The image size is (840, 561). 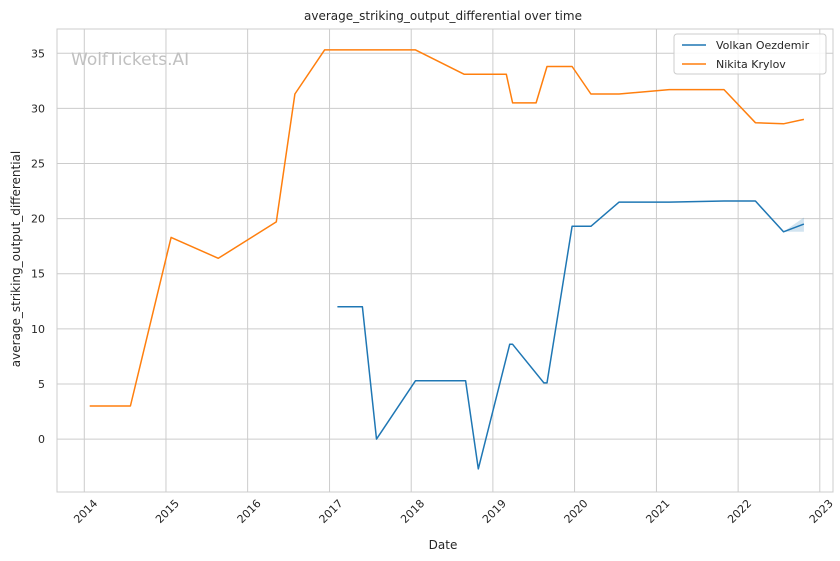 What do you see at coordinates (167, 511) in the screenshot?
I see `x-tick-label: 2015` at bounding box center [167, 511].